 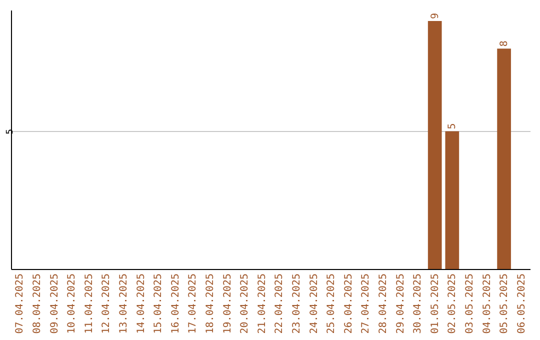 What do you see at coordinates (296, 304) in the screenshot?
I see `x-tick-label: 23.04.2025` at bounding box center [296, 304].